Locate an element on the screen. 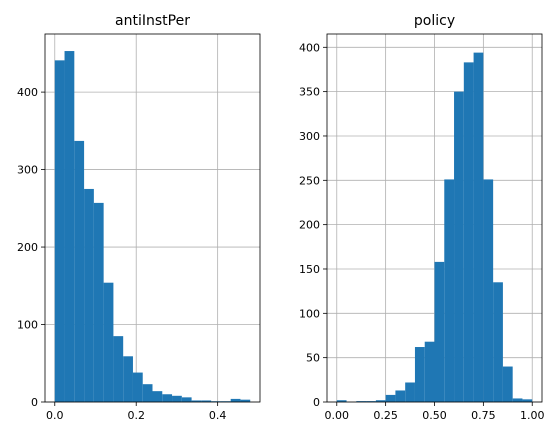 This screenshot has width=557, height=435. x-tick-label: 0.00 is located at coordinates (337, 415).